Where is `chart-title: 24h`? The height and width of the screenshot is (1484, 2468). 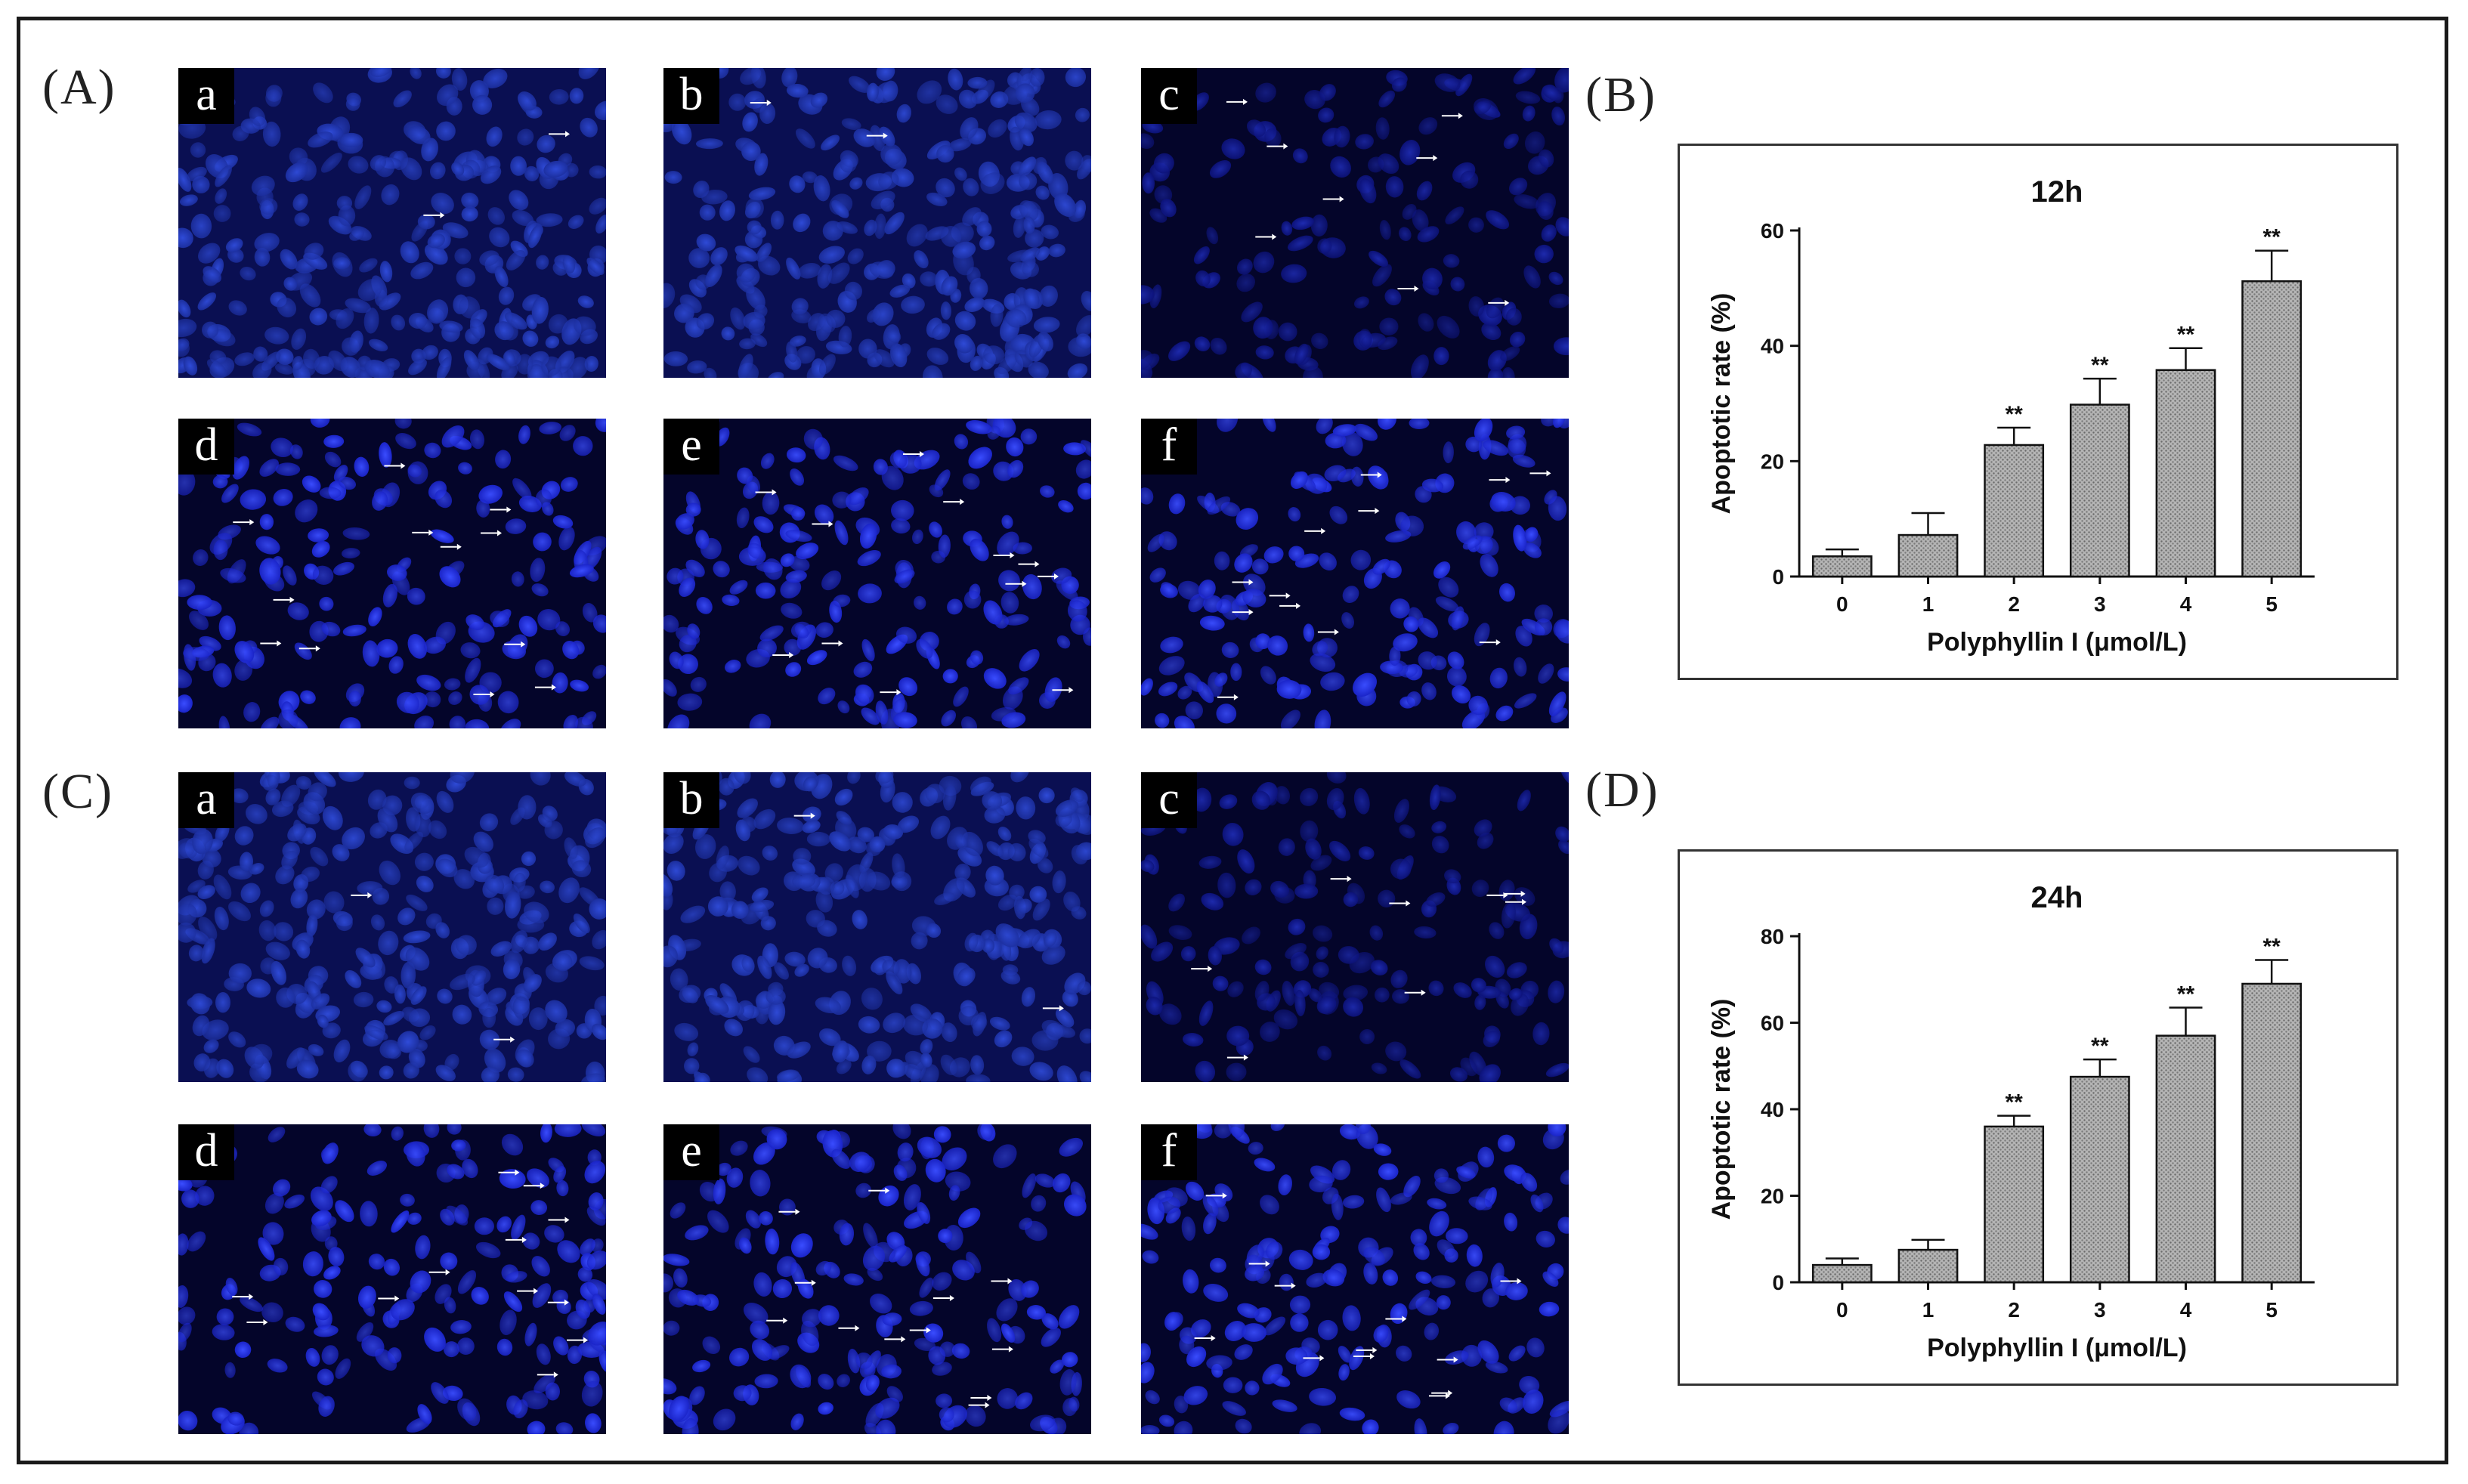
chart-title: 24h is located at coordinates (2057, 897).